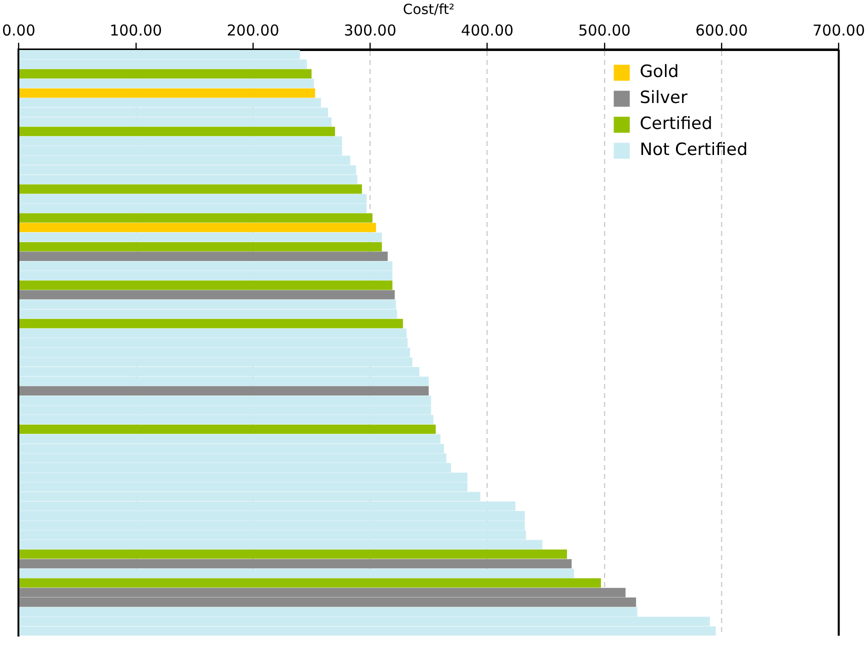 The image size is (867, 646). Describe the element at coordinates (839, 31) in the screenshot. I see `x-tick-label: 700.00` at that location.